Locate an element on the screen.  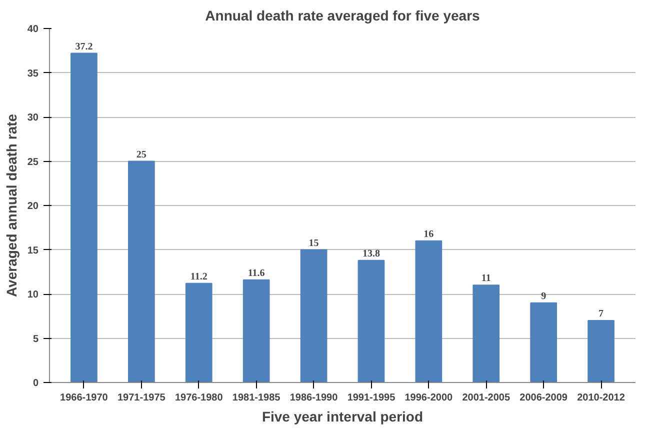
x-tick-label: 1996-2000 is located at coordinates (429, 398).